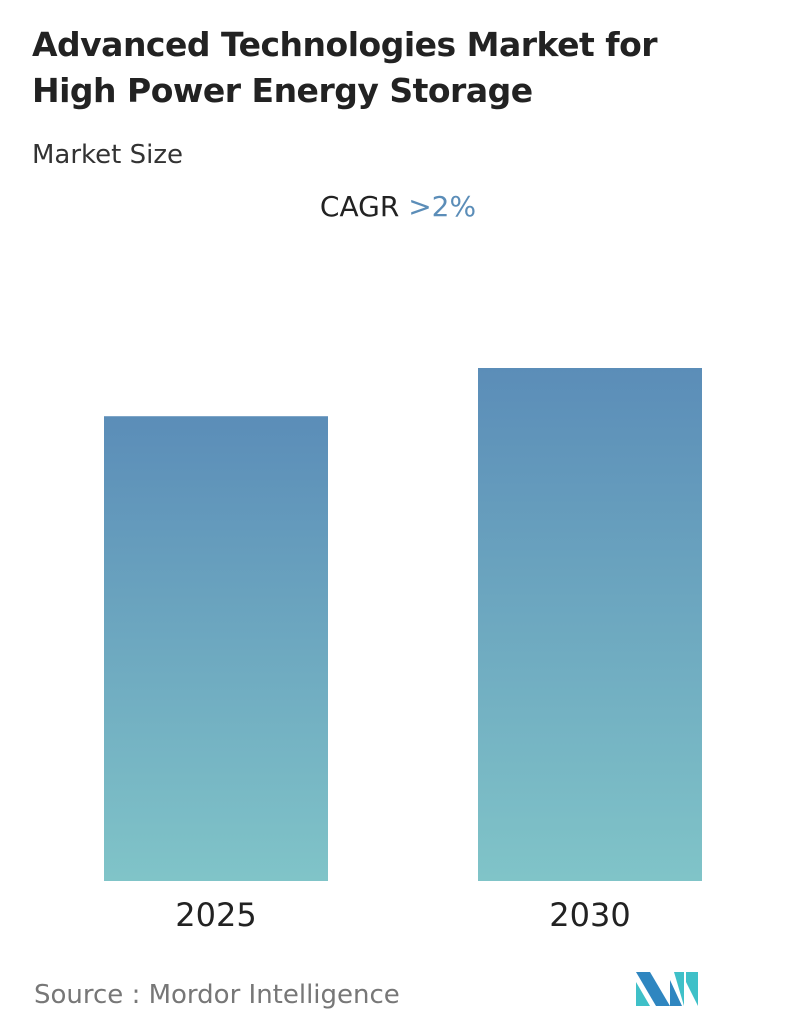 The height and width of the screenshot is (1034, 796). I want to click on subtitle: Market Size, so click(108, 155).